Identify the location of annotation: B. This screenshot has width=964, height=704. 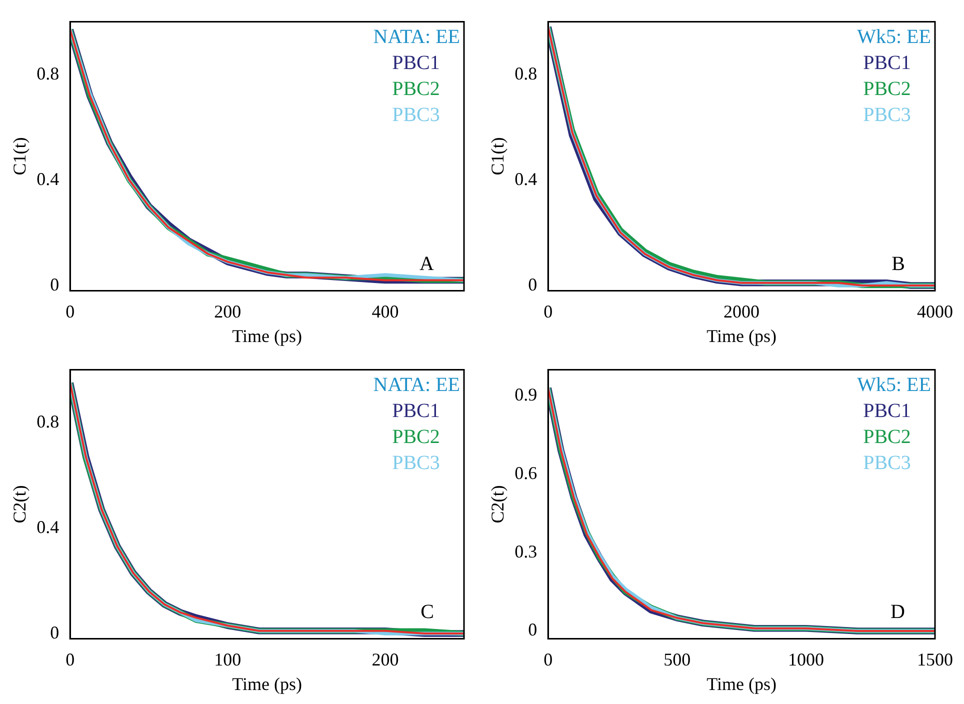
(898, 264).